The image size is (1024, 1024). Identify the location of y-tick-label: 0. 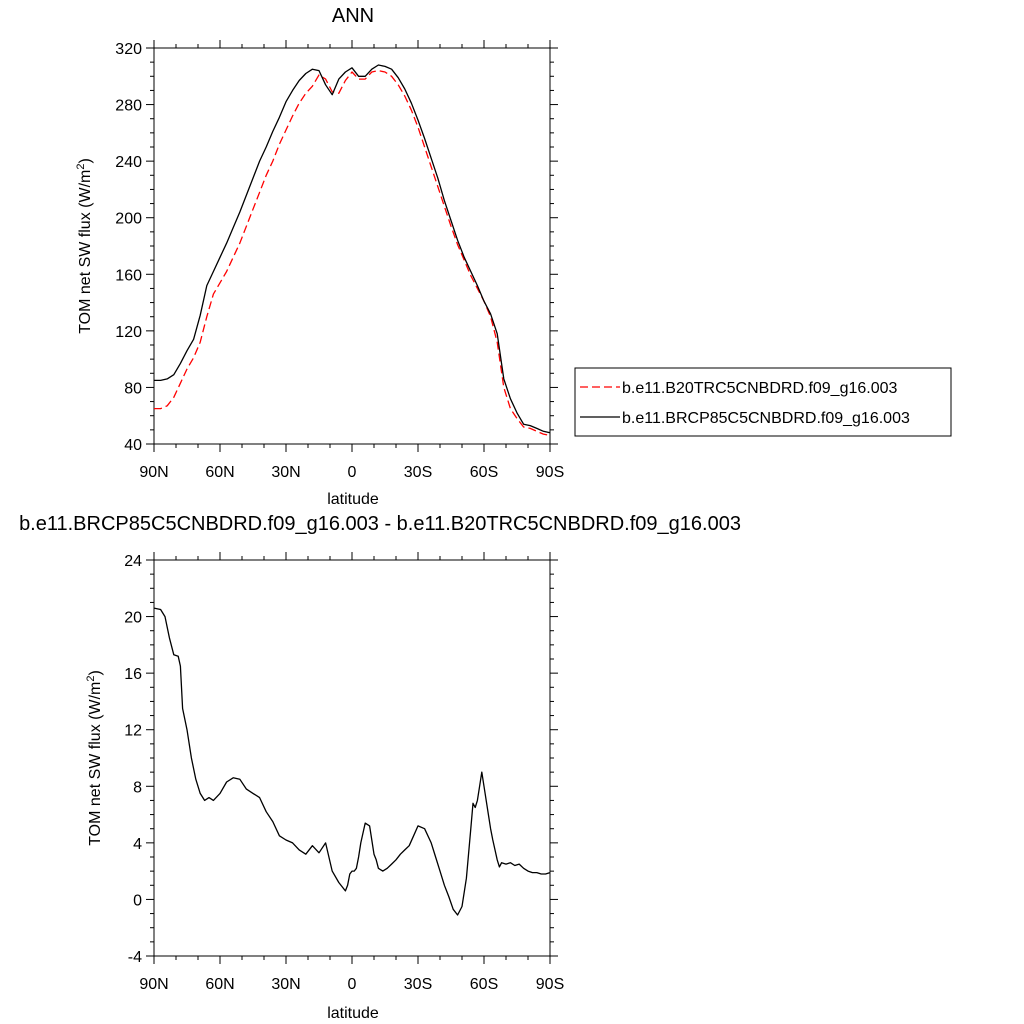
(137, 900).